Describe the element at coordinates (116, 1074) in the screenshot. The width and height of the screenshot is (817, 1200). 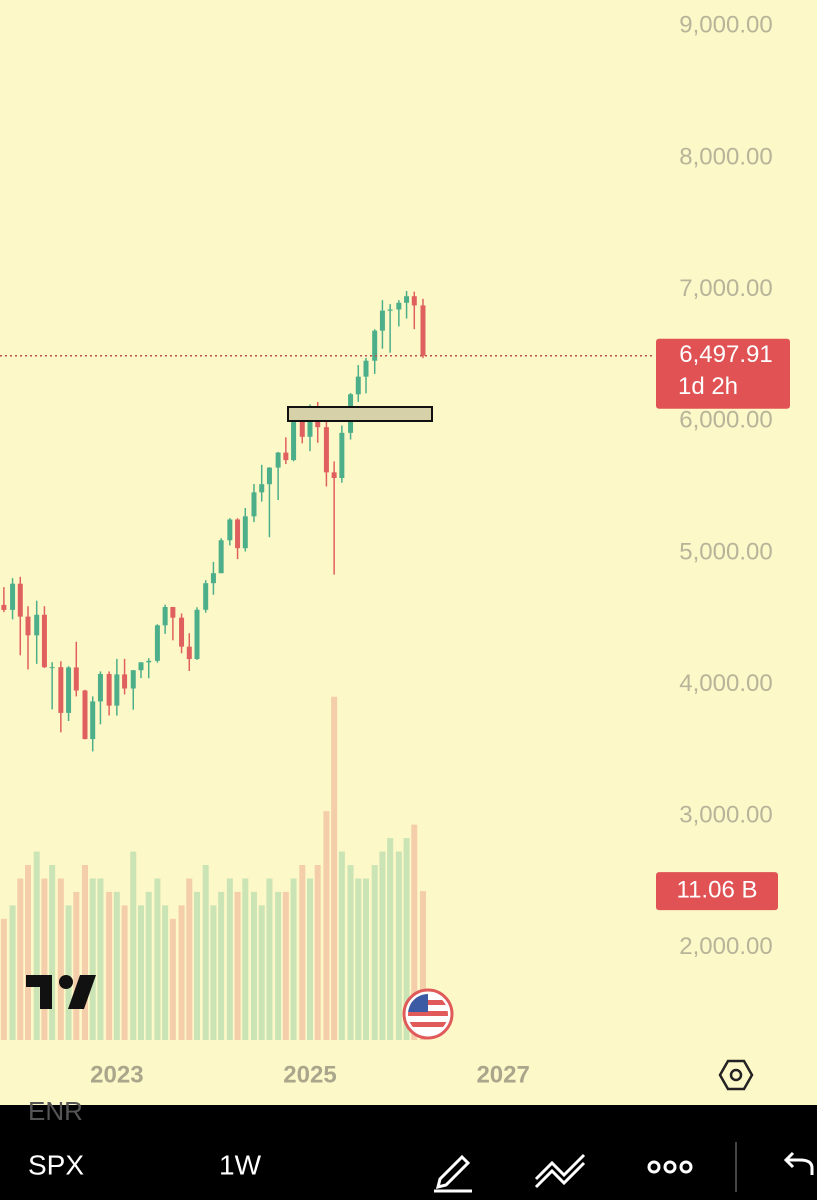
I see `x-tick-label: 2023` at that location.